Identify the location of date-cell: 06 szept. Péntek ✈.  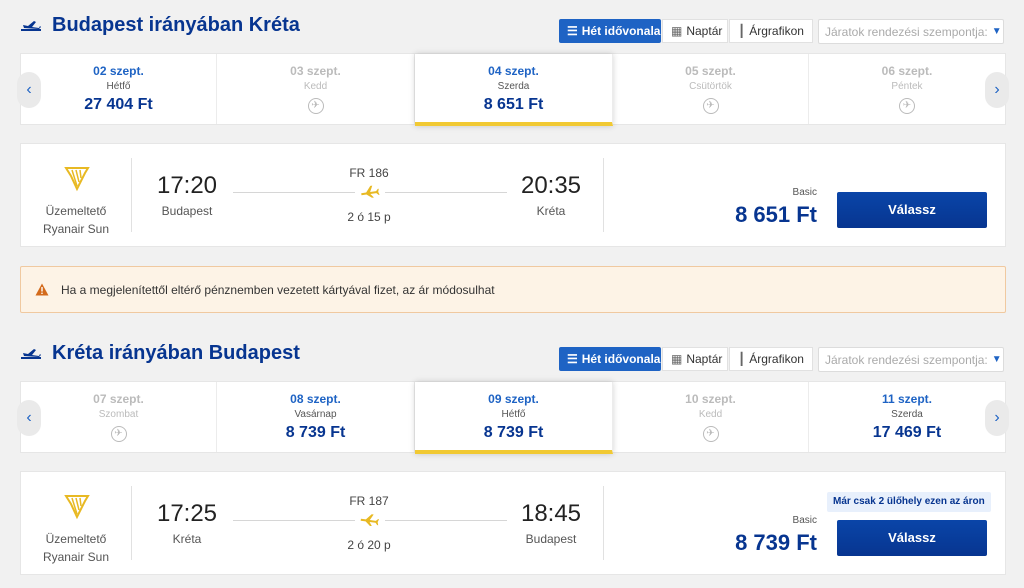
(907, 89).